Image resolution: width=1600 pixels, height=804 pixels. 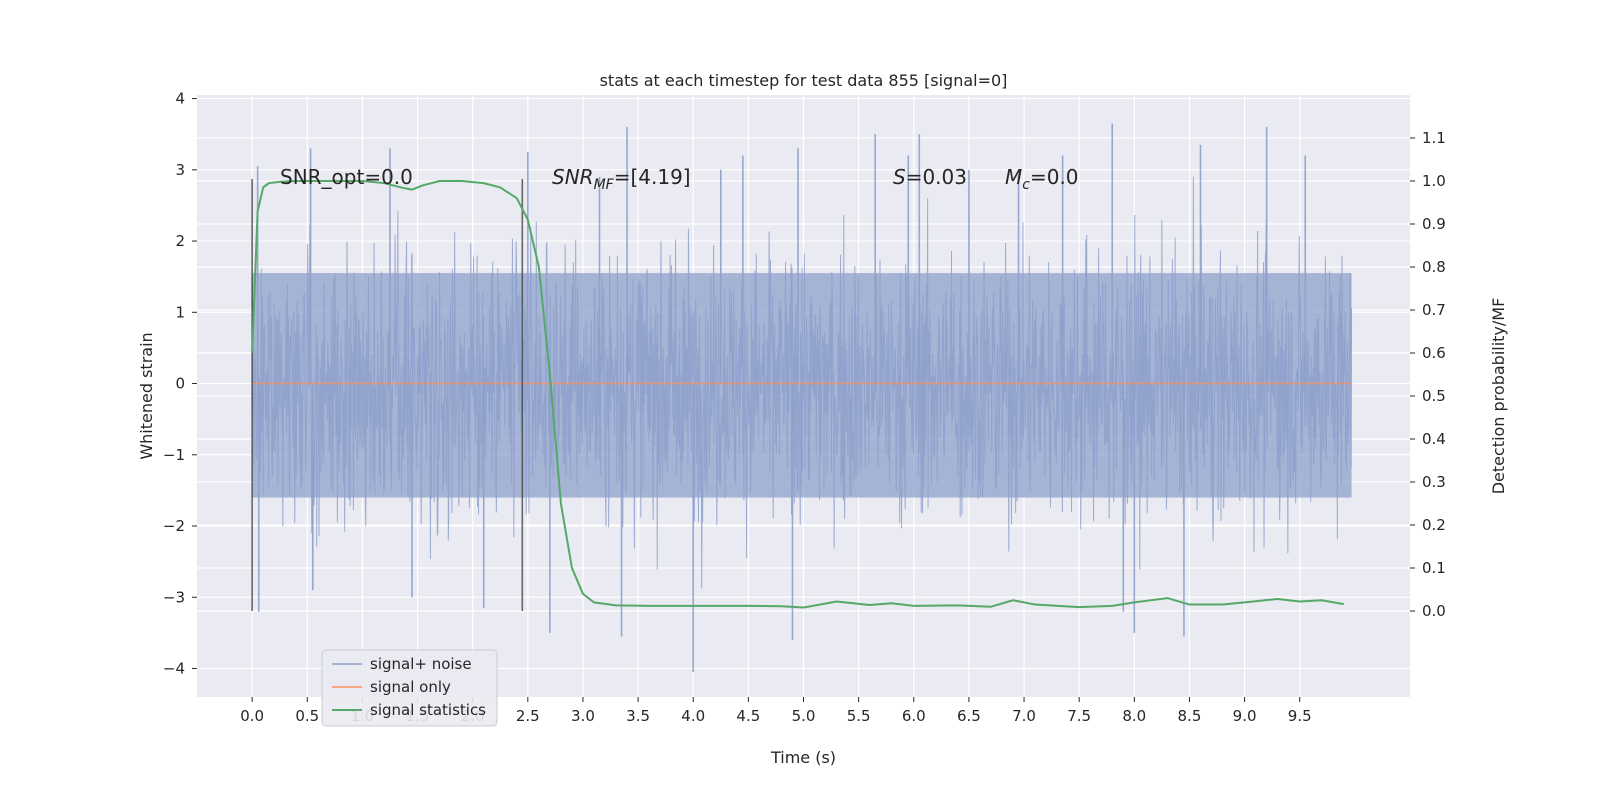 What do you see at coordinates (1134, 716) in the screenshot?
I see `x-tick-label: 8.0` at bounding box center [1134, 716].